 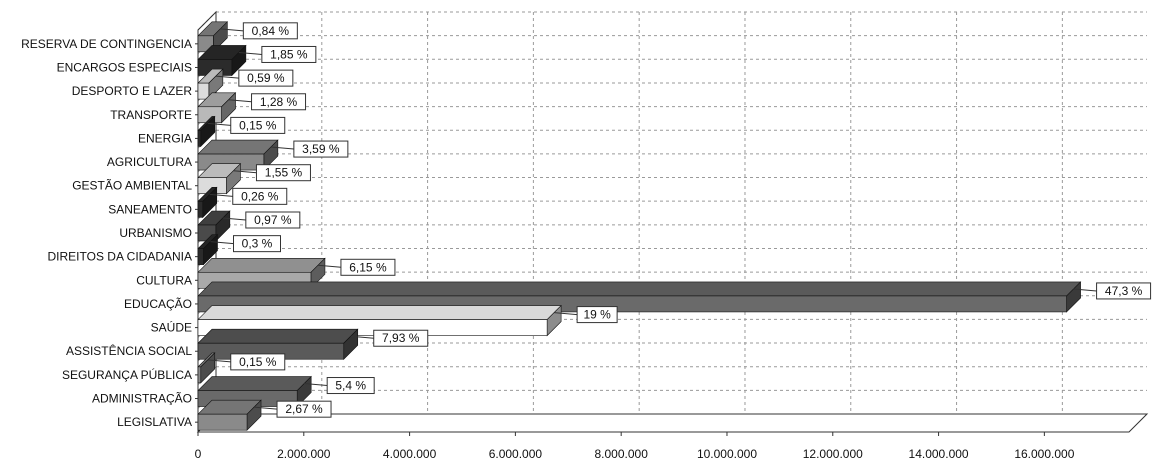 I want to click on category-label: RESERVA DE CONTINGENCIA, so click(x=106, y=44).